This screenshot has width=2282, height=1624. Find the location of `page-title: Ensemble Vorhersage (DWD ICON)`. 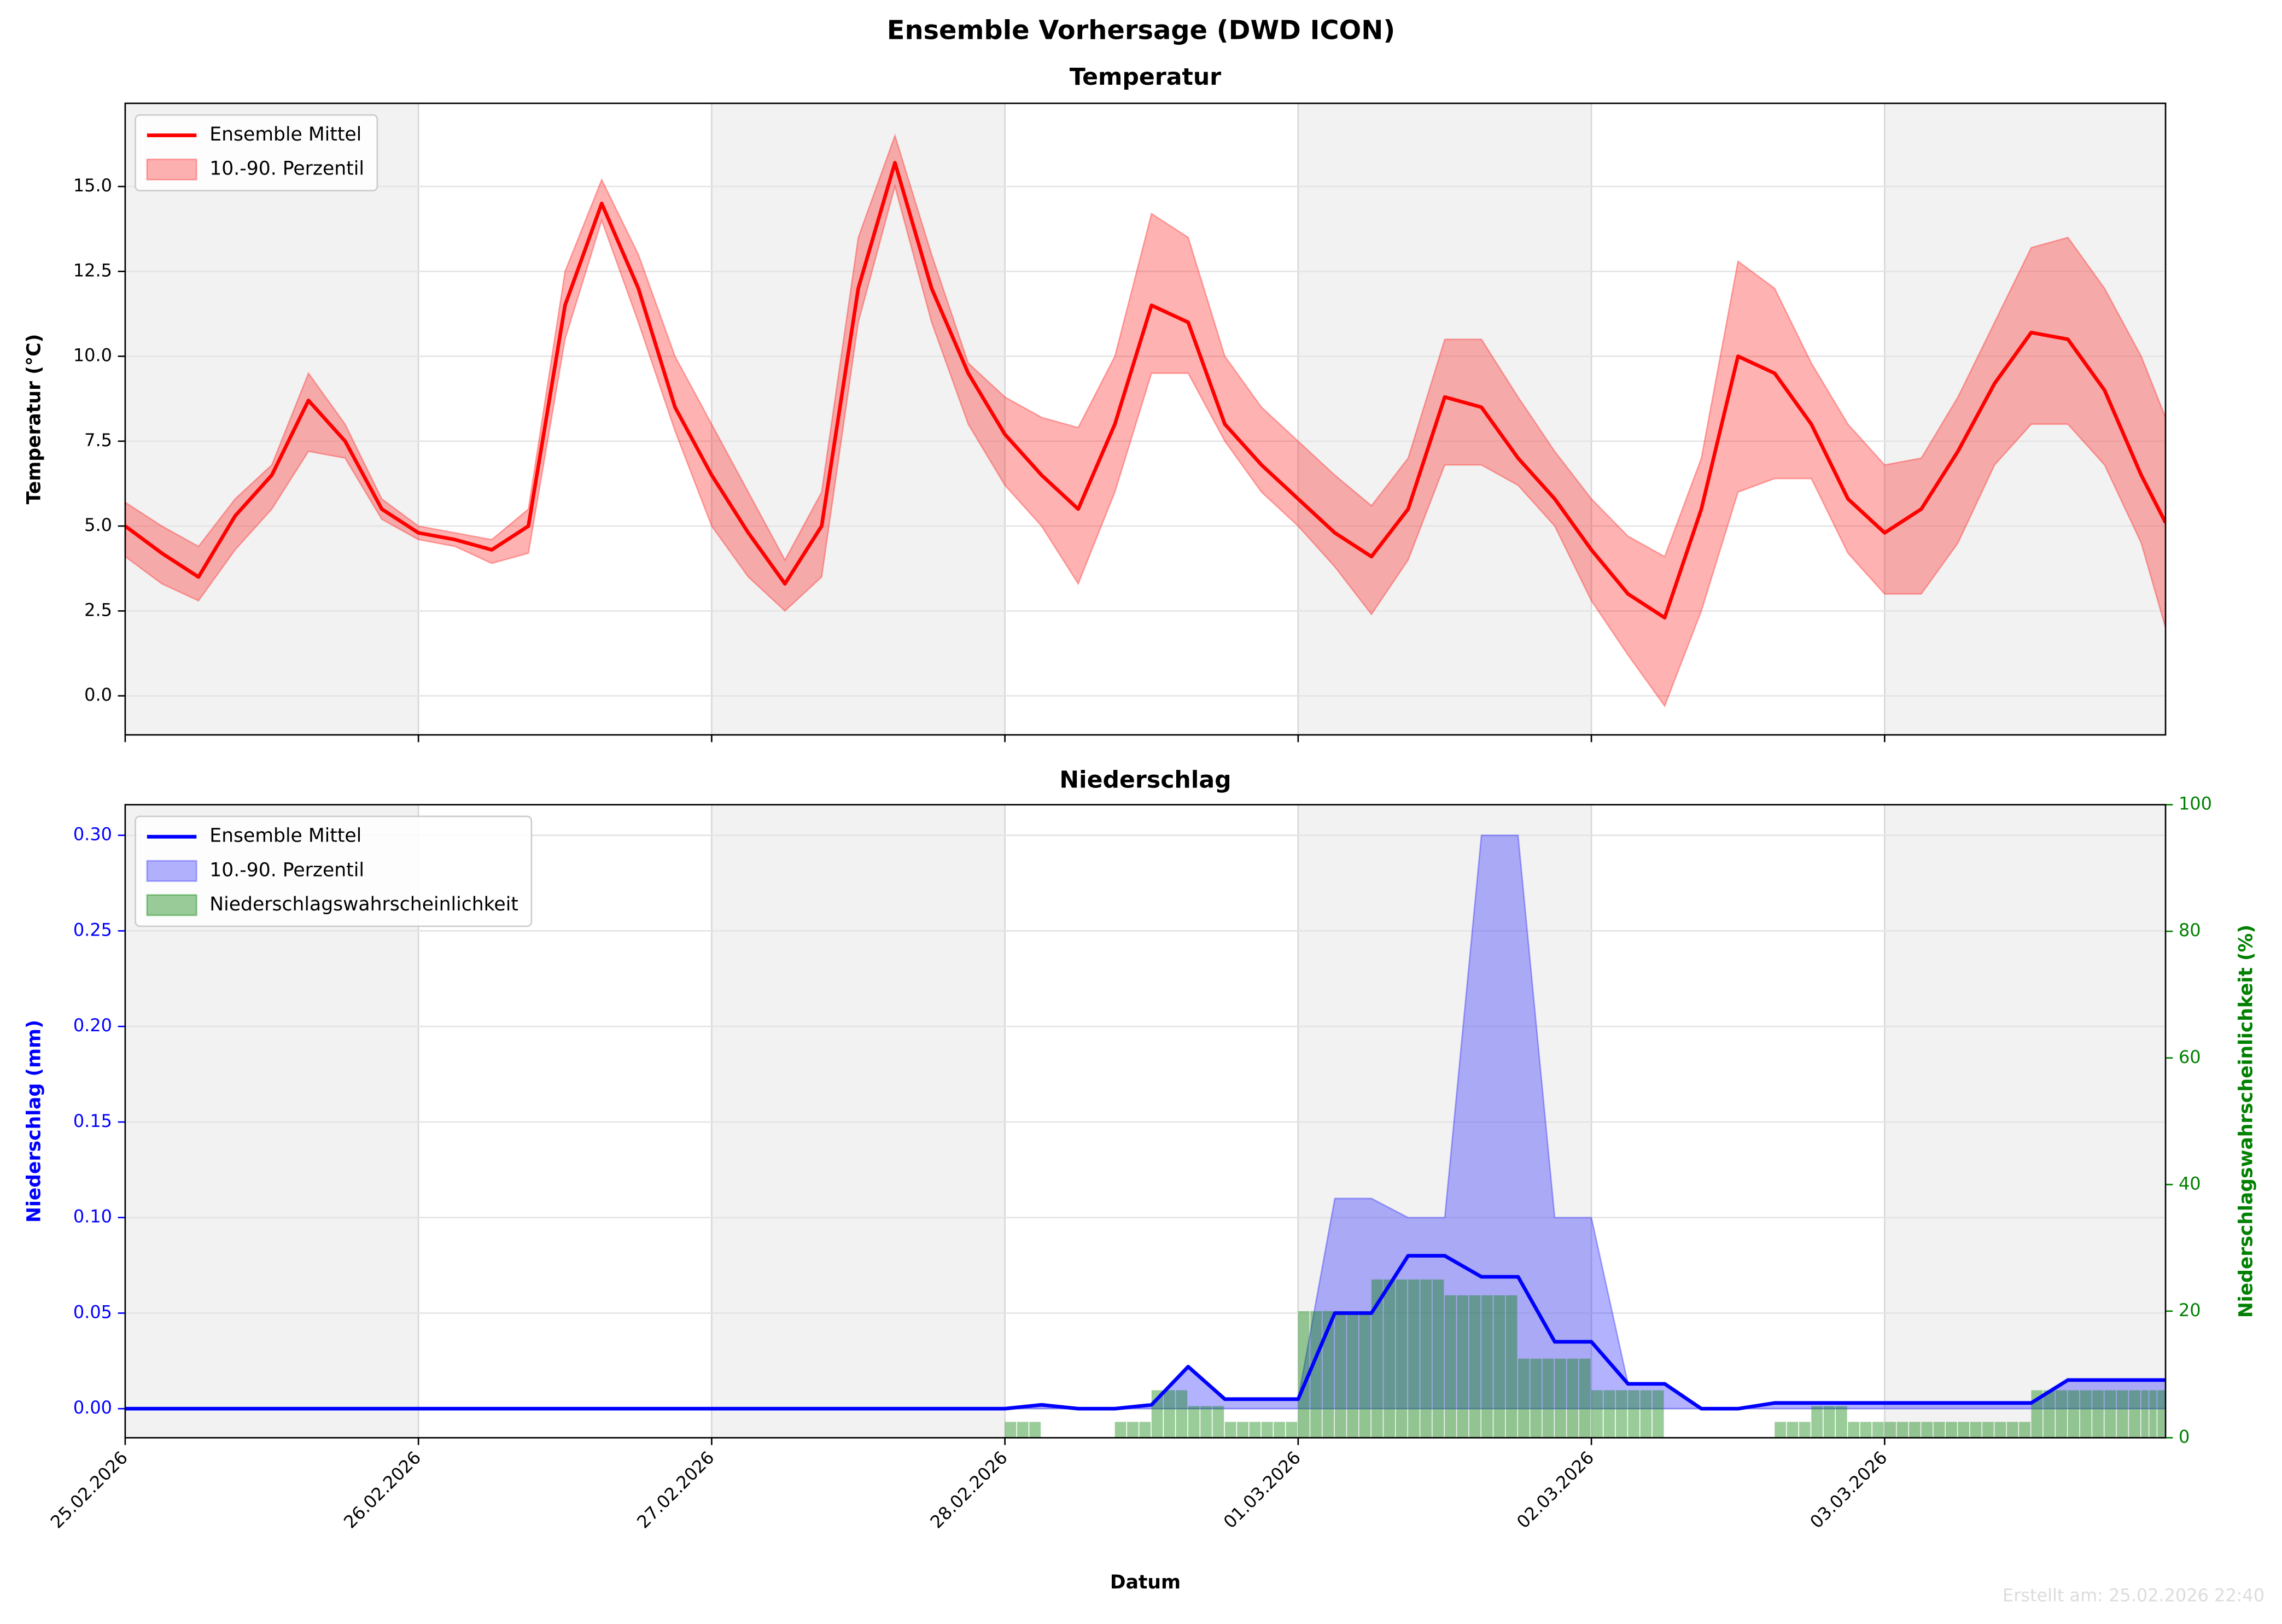

page-title: Ensemble Vorhersage (DWD ICON) is located at coordinates (1141, 31).